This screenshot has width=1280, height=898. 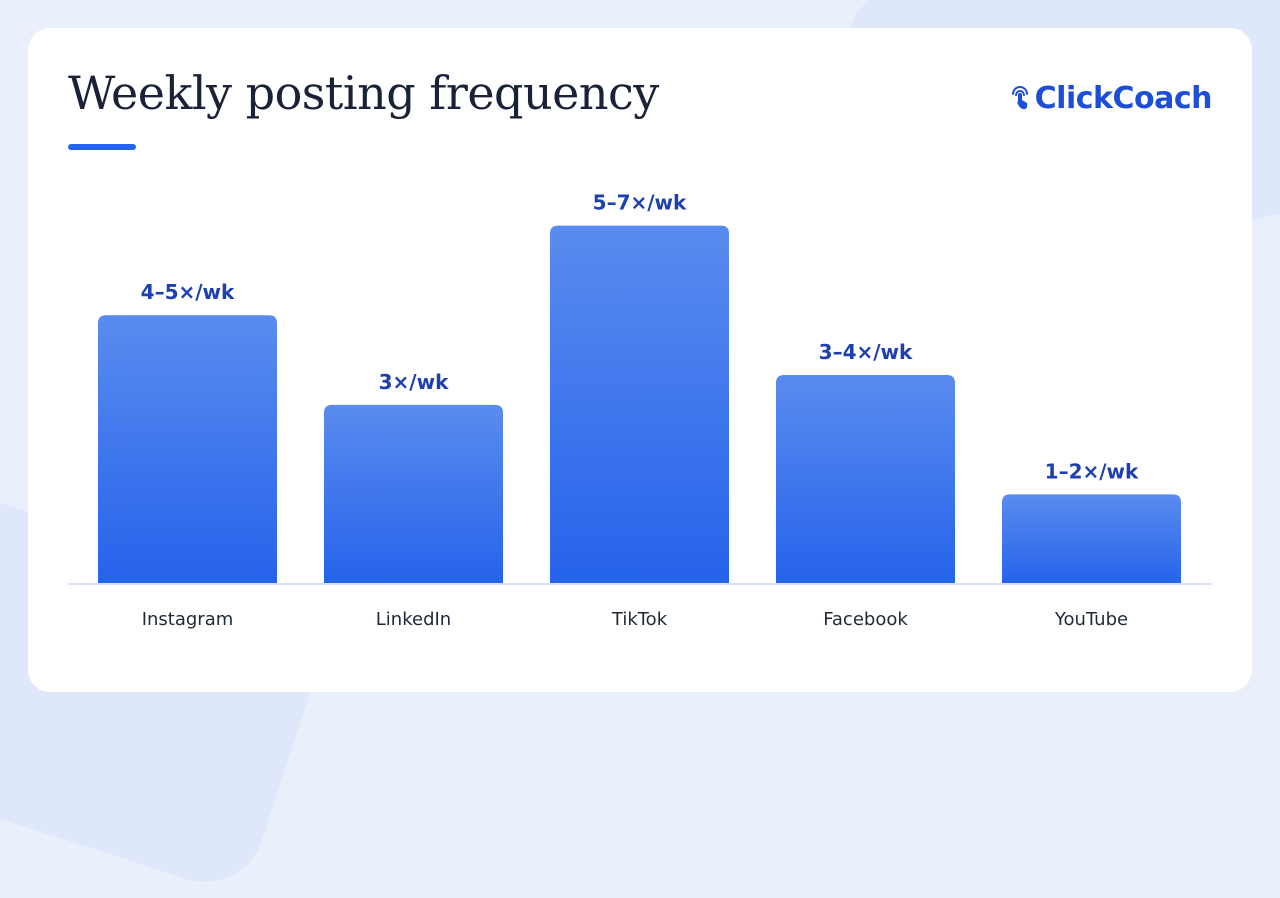 What do you see at coordinates (639, 404) in the screenshot?
I see `bar-tiktok` at bounding box center [639, 404].